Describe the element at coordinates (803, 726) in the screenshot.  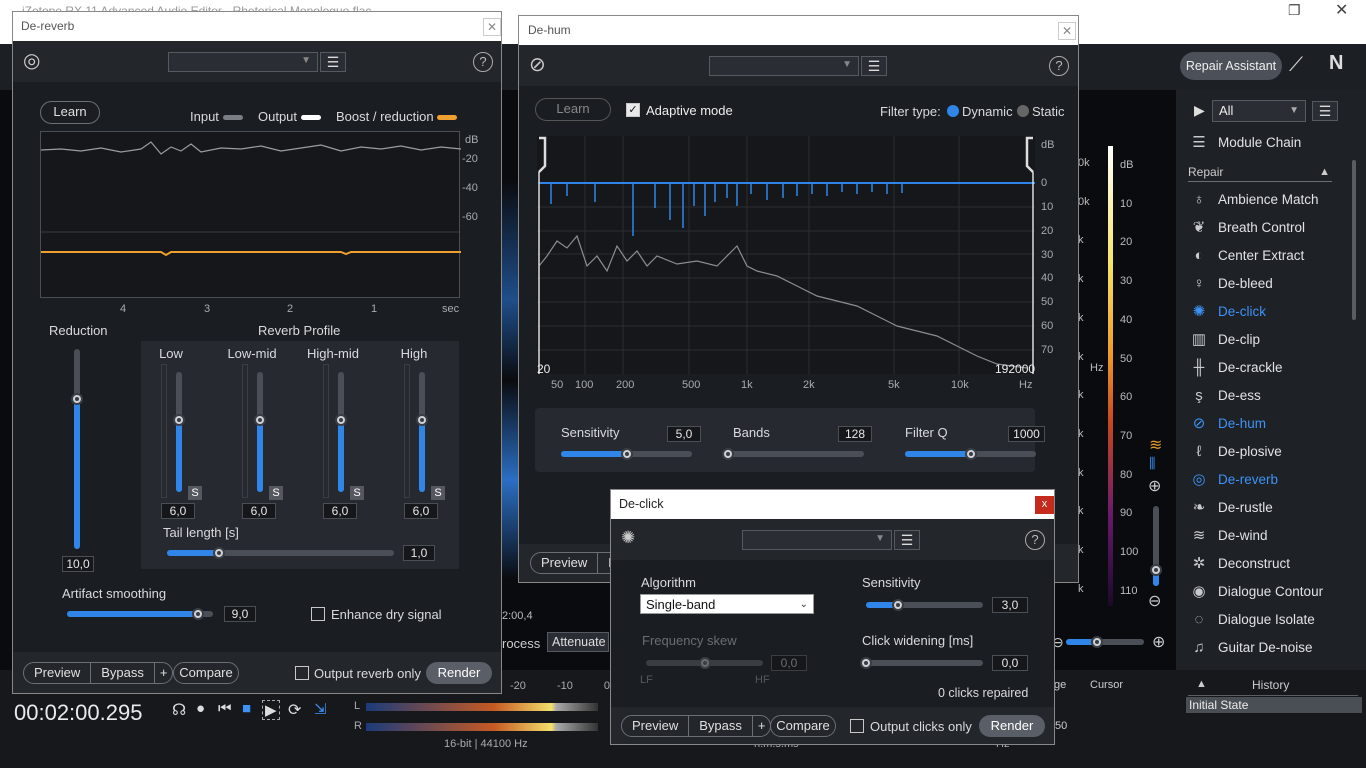
I see `declick-compare-button: Compare` at that location.